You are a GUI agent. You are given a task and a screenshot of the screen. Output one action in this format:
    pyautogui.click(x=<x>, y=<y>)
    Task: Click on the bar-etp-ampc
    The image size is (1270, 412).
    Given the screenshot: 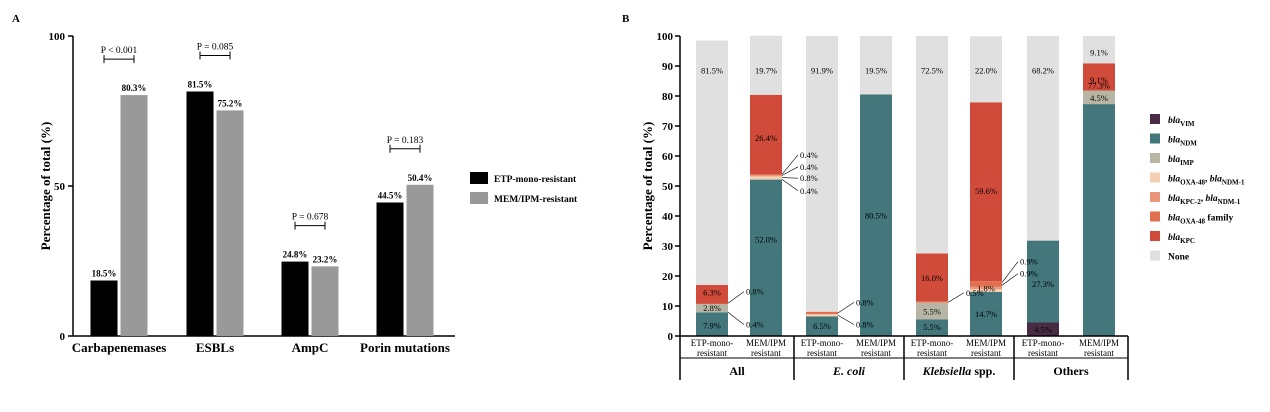 What is the action you would take?
    pyautogui.click(x=295, y=298)
    